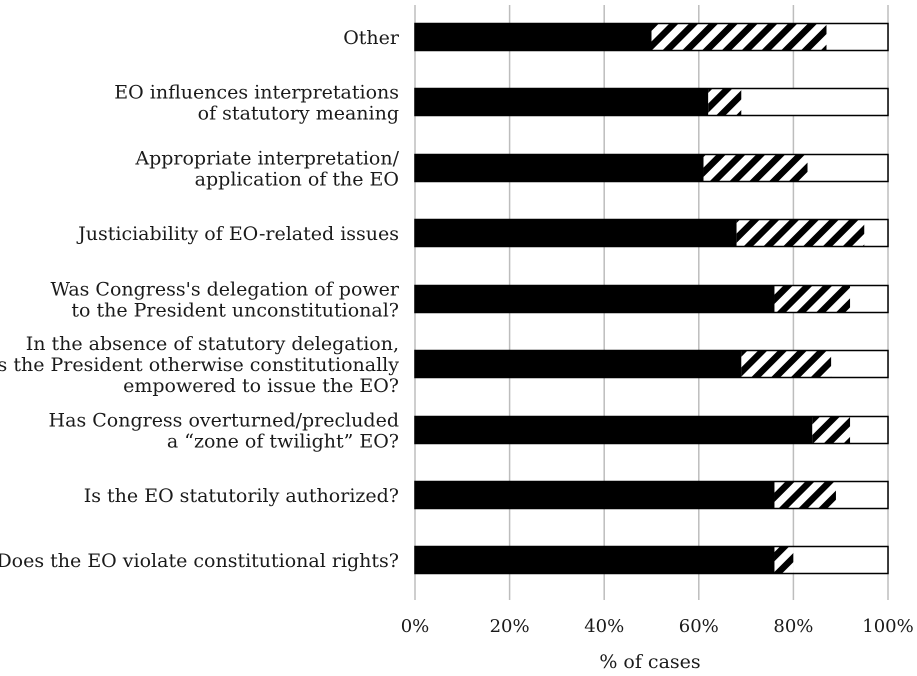 The image size is (917, 676). Describe the element at coordinates (604, 626) in the screenshot. I see `x-tick-label: 40%` at that location.